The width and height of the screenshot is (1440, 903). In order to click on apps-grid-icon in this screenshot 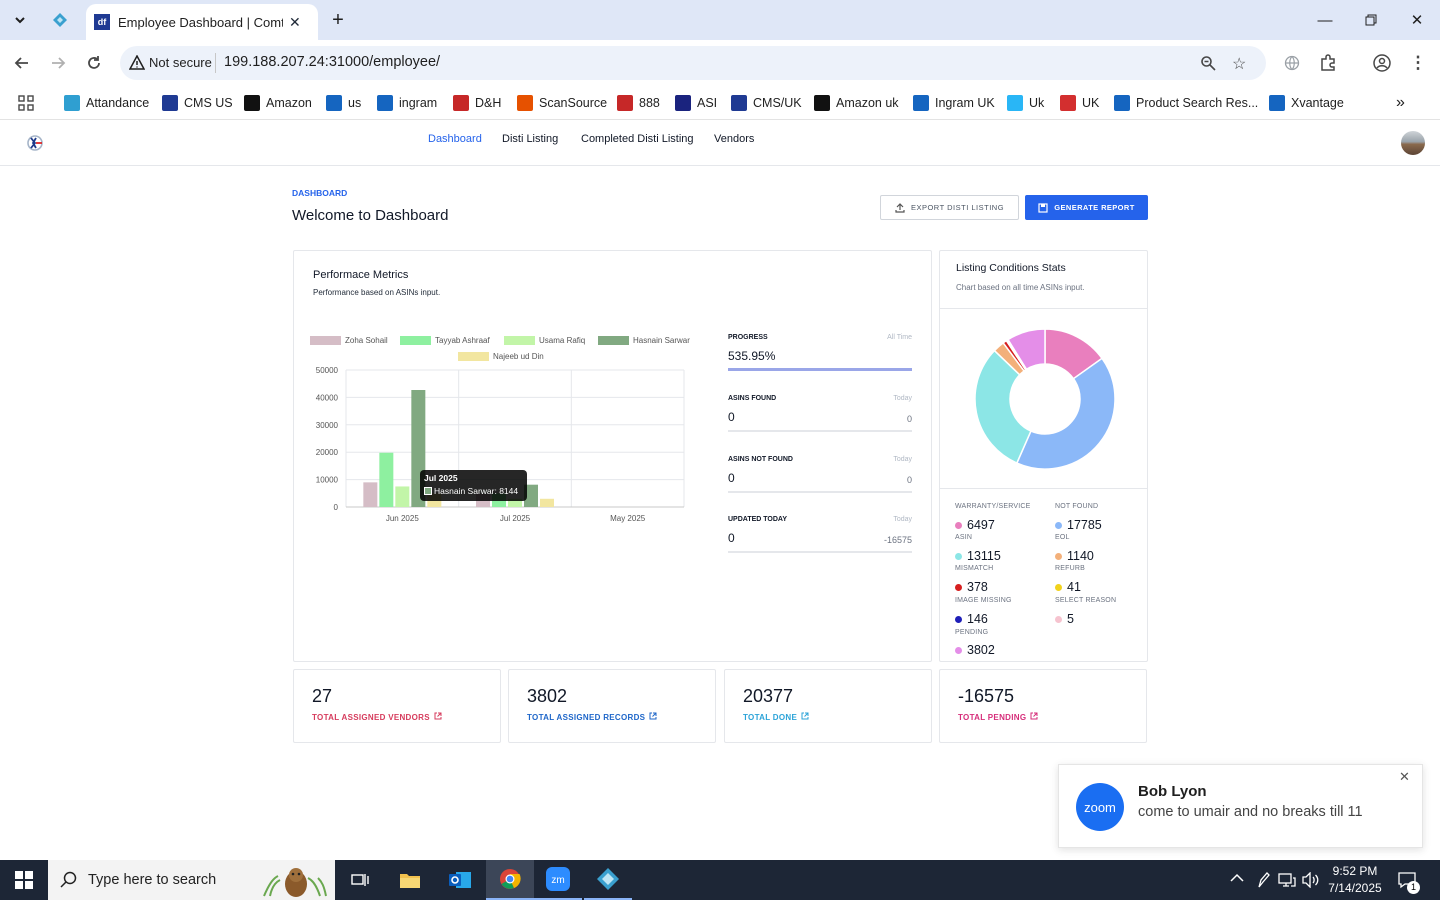, I will do `click(26, 103)`.